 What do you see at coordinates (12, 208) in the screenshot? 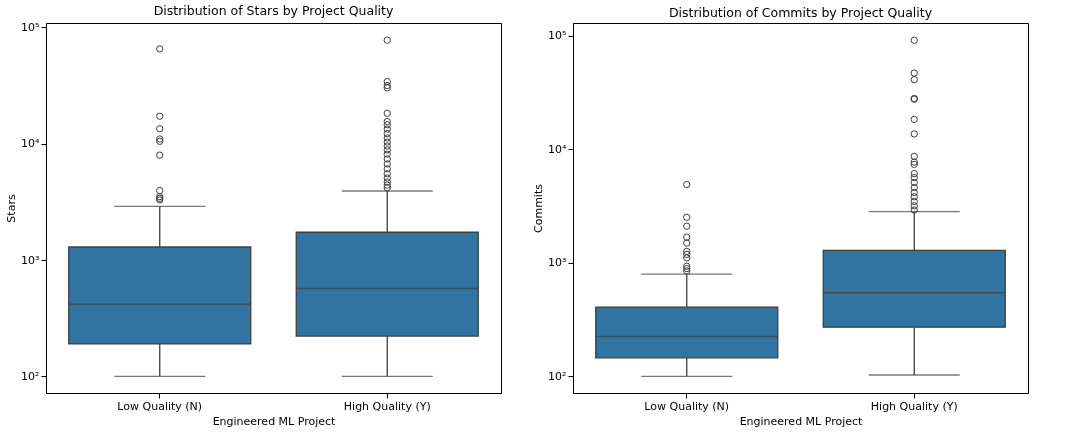
I see `y-axis-title: Stars` at bounding box center [12, 208].